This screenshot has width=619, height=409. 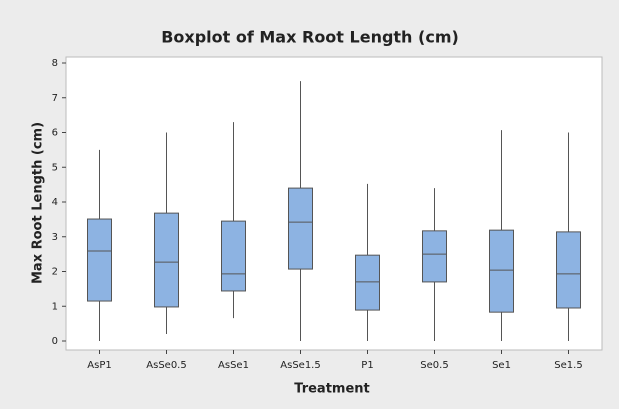 What do you see at coordinates (367, 365) in the screenshot?
I see `x-tick-label: P1` at bounding box center [367, 365].